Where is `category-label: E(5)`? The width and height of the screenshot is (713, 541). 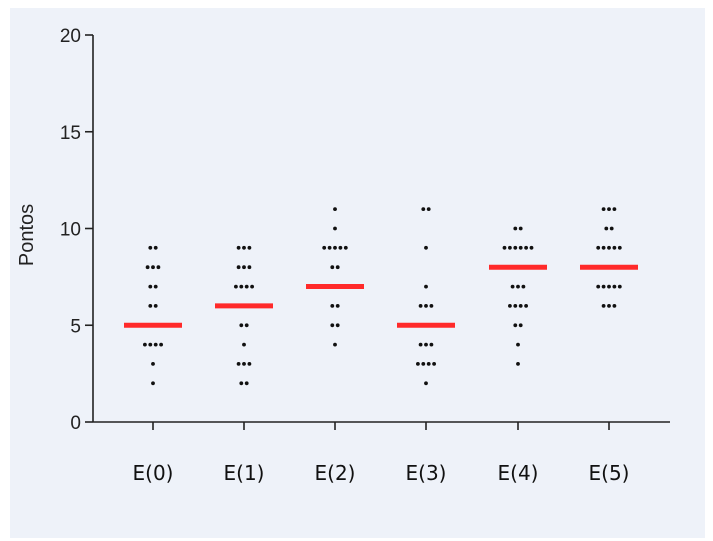 category-label: E(5) is located at coordinates (609, 473).